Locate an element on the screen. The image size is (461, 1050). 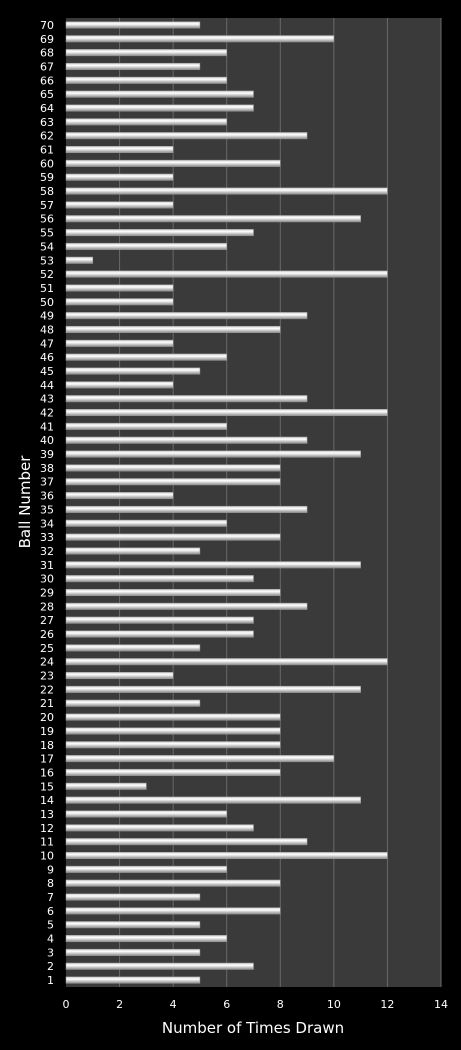
y-tick-label: 29 is located at coordinates (47, 592).